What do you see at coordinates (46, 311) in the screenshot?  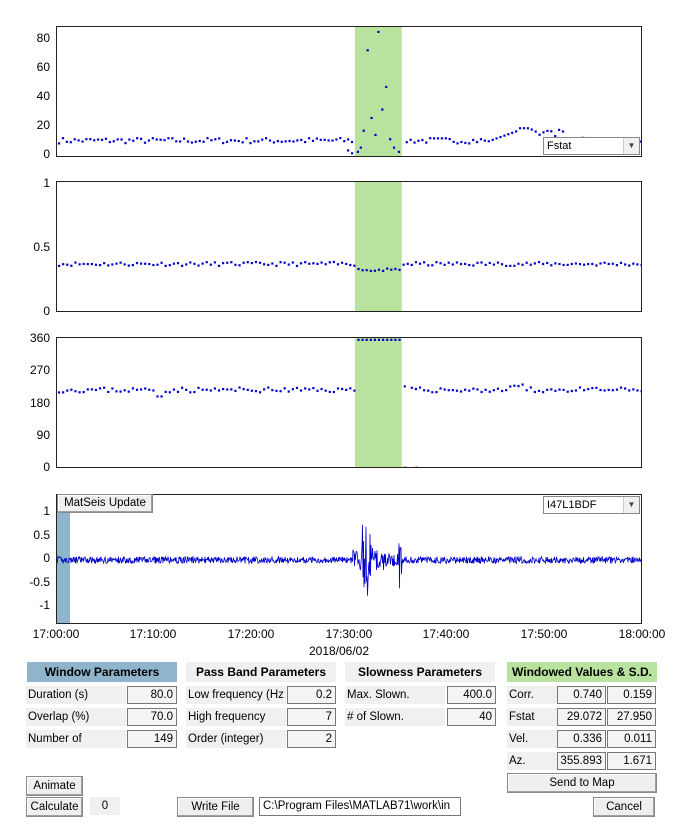 I see `corr-ytick-0: 0` at bounding box center [46, 311].